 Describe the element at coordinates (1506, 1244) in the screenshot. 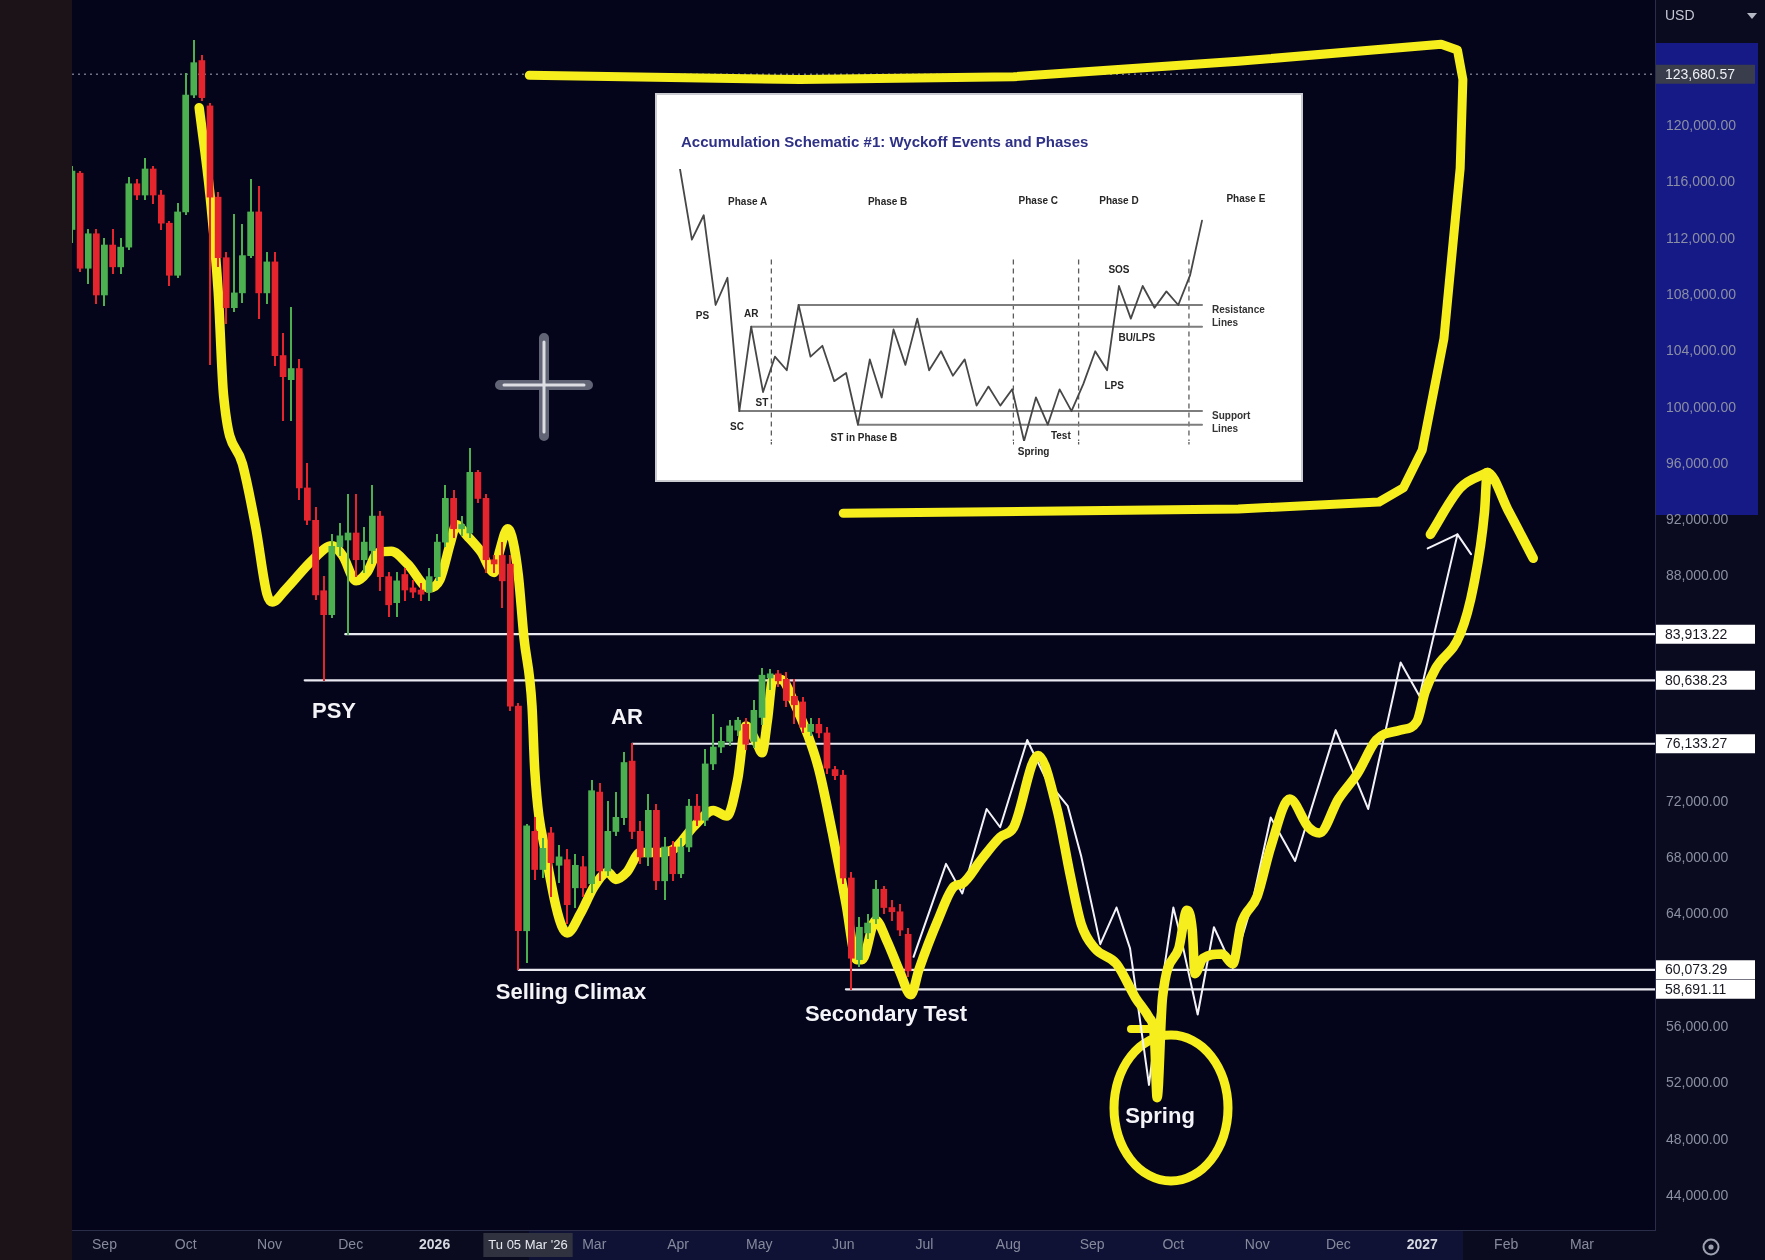

I see `x-tick-label: Feb` at that location.